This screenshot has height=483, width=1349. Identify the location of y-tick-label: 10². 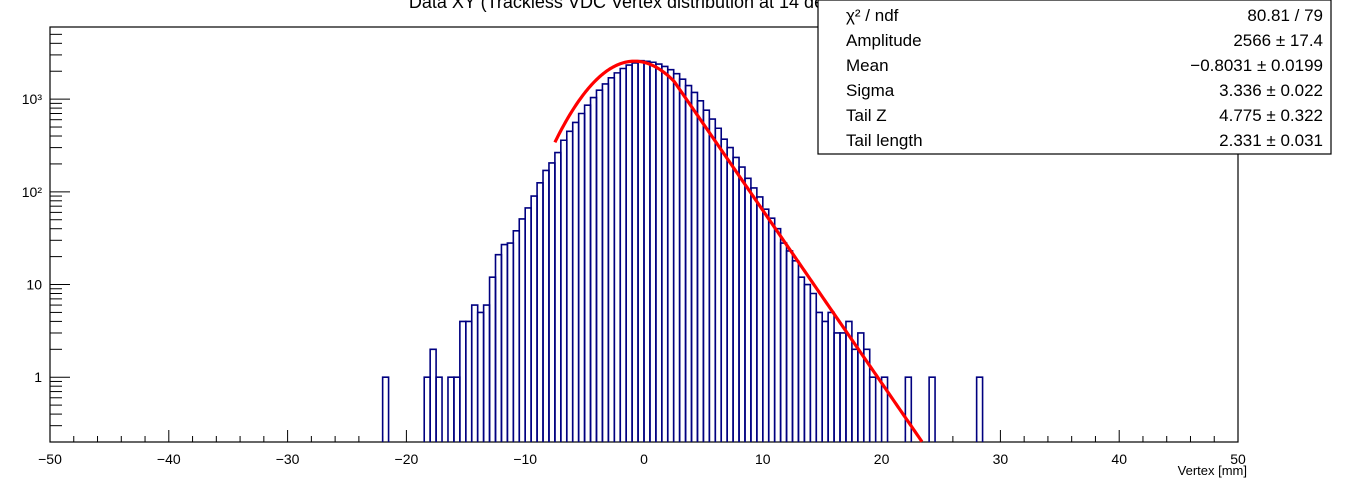
(32, 192).